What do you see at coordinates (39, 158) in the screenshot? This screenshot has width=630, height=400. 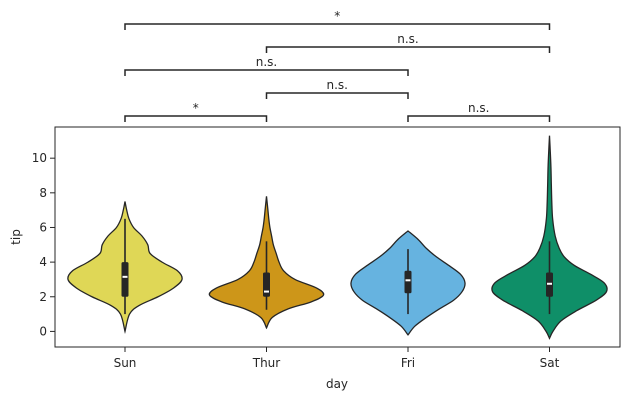 I see `y-tick-label: 10` at bounding box center [39, 158].